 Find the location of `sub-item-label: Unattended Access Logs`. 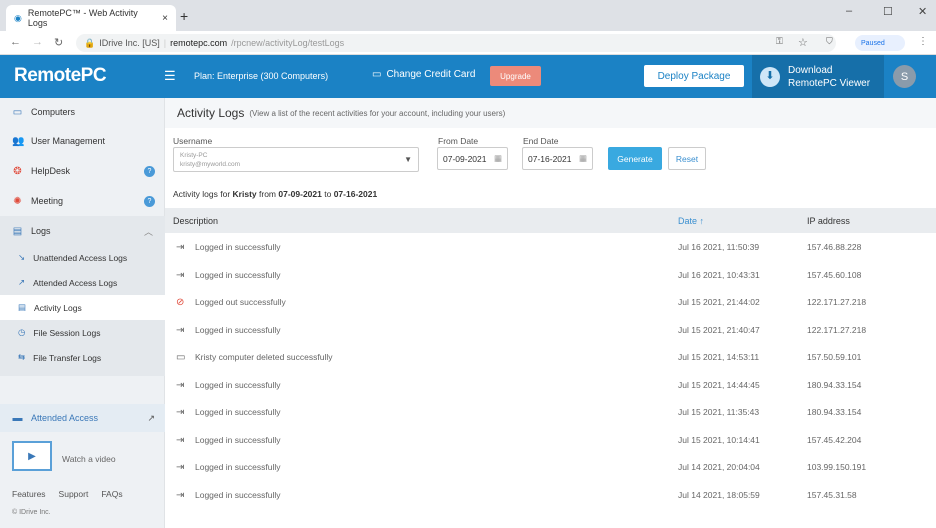

sub-item-label: Unattended Access Logs is located at coordinates (80, 257).